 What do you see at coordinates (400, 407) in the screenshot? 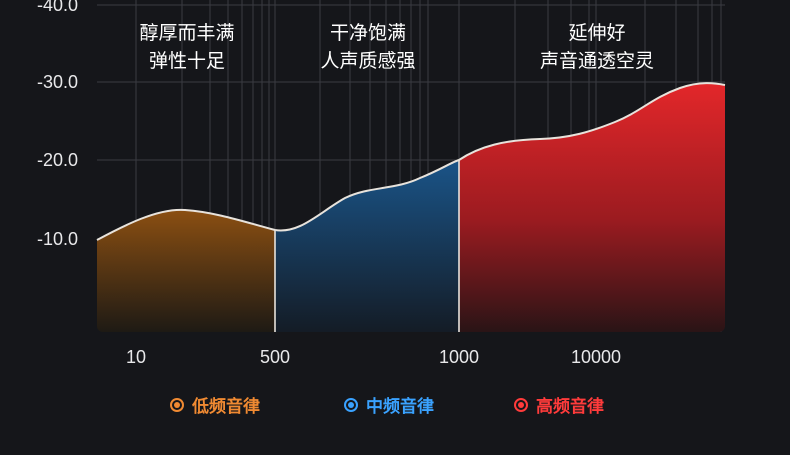
I see `legend-label-mid: 中频音律` at bounding box center [400, 407].